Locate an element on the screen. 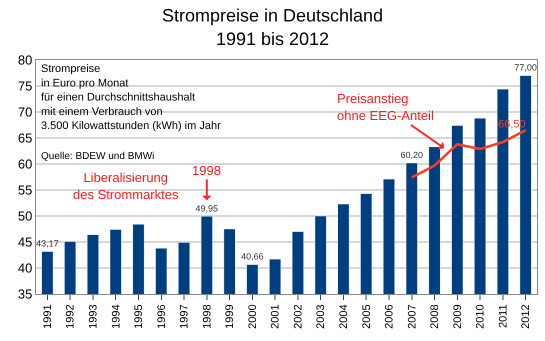 This screenshot has width=545, height=341. x-tick-label: 2007 is located at coordinates (412, 316).